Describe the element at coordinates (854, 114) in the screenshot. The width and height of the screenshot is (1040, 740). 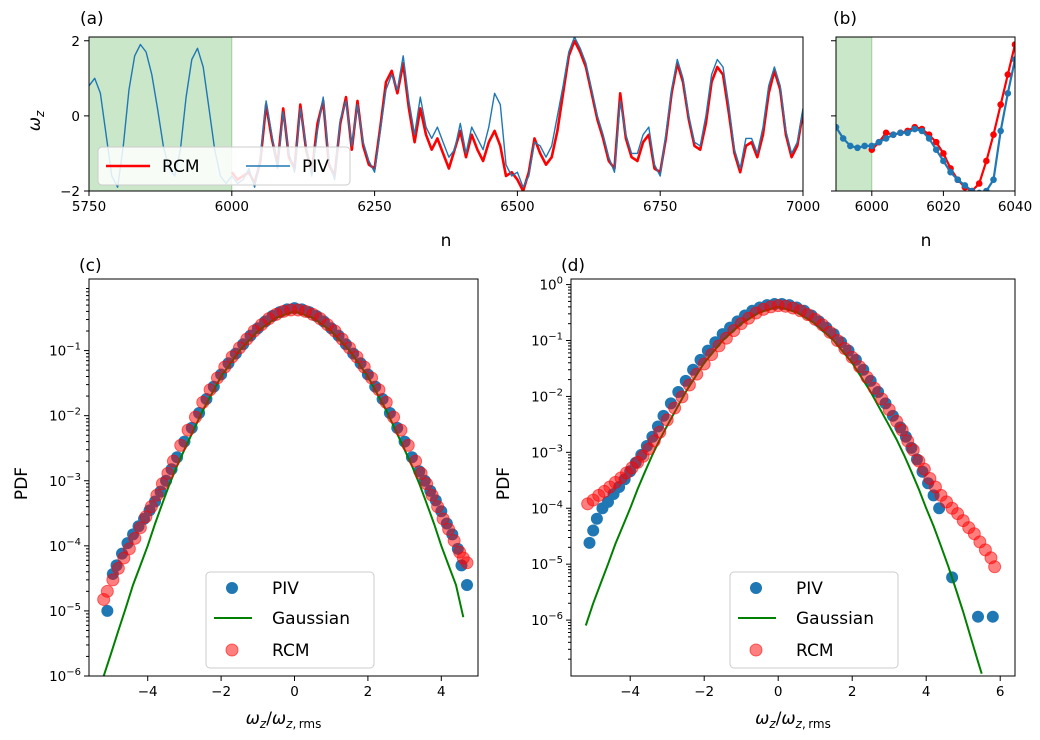
I see `shaded-region` at that location.